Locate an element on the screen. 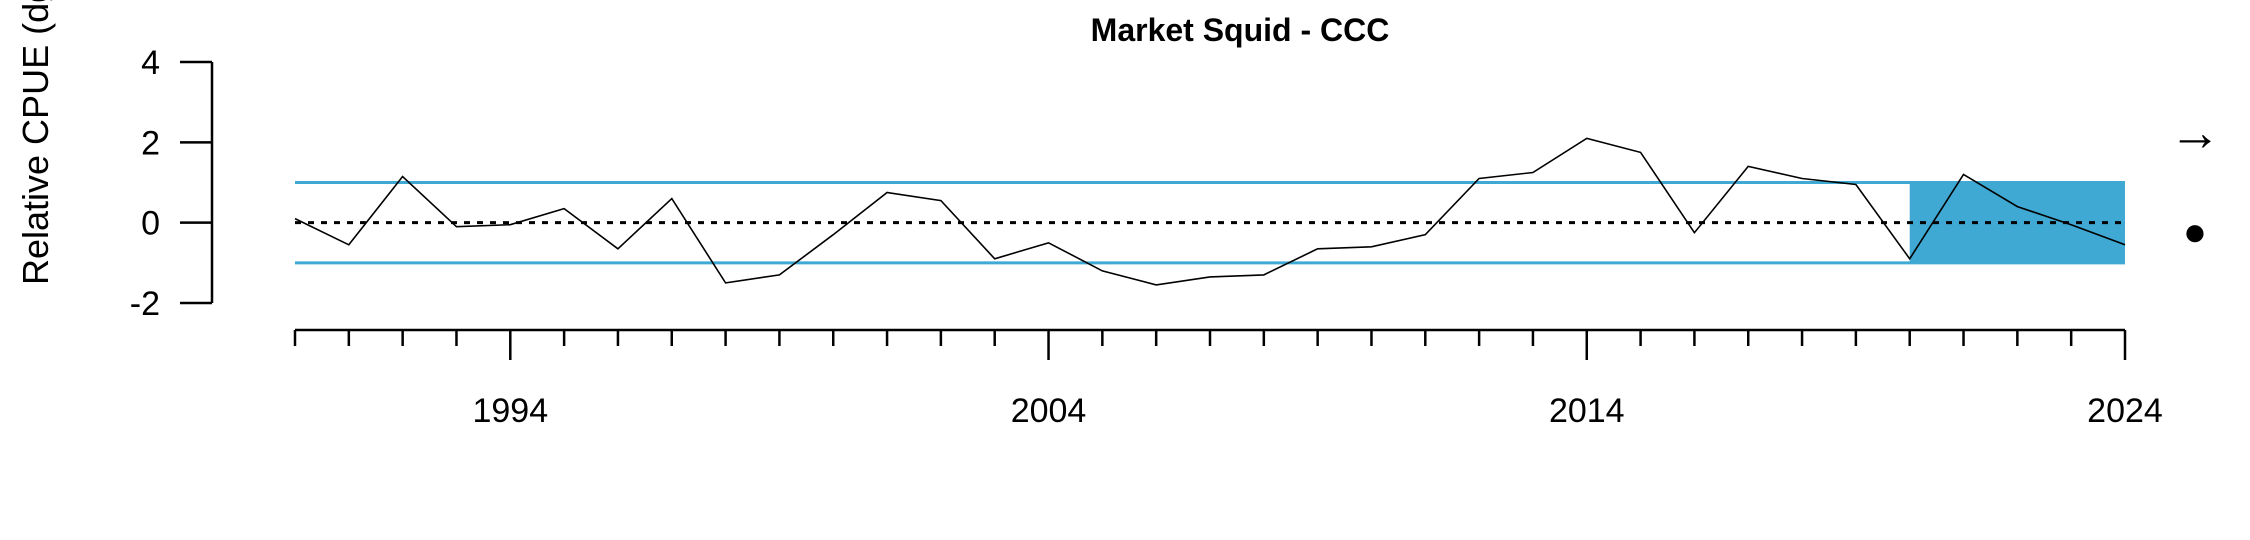 The image size is (2250, 540). x-tick-label: 1994 is located at coordinates (510, 411).